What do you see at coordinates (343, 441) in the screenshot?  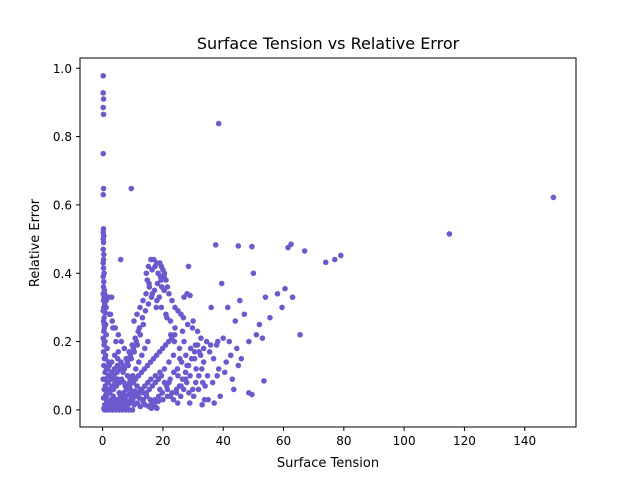 I see `x-tick-label: 80` at bounding box center [343, 441].